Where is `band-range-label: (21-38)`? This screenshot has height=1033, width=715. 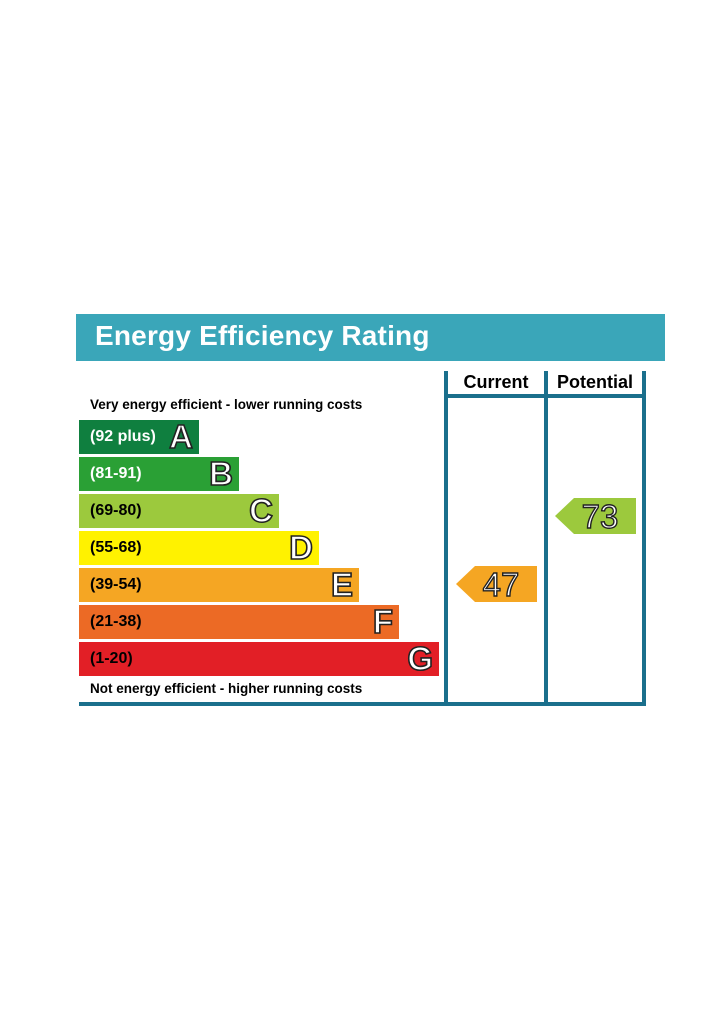
band-range-label: (21-38) is located at coordinates (116, 621).